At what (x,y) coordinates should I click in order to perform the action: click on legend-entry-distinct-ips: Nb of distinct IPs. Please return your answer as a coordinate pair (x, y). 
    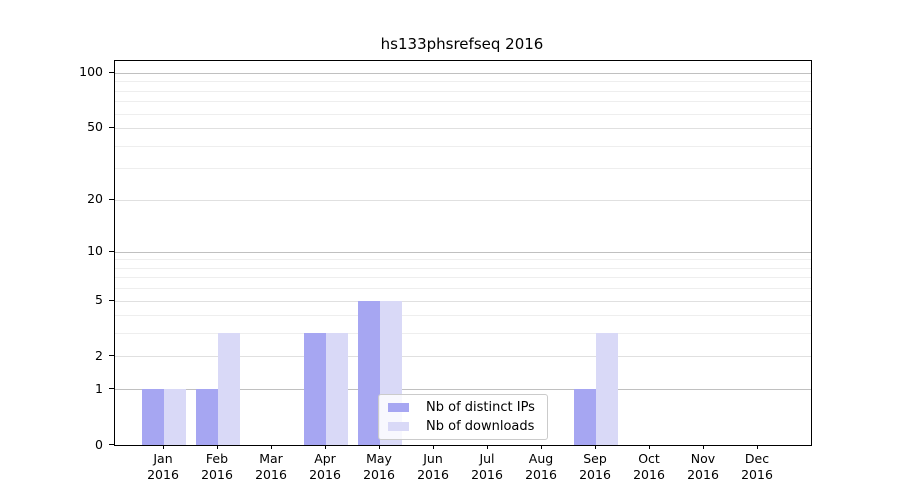
    Looking at the image, I should click on (463, 407).